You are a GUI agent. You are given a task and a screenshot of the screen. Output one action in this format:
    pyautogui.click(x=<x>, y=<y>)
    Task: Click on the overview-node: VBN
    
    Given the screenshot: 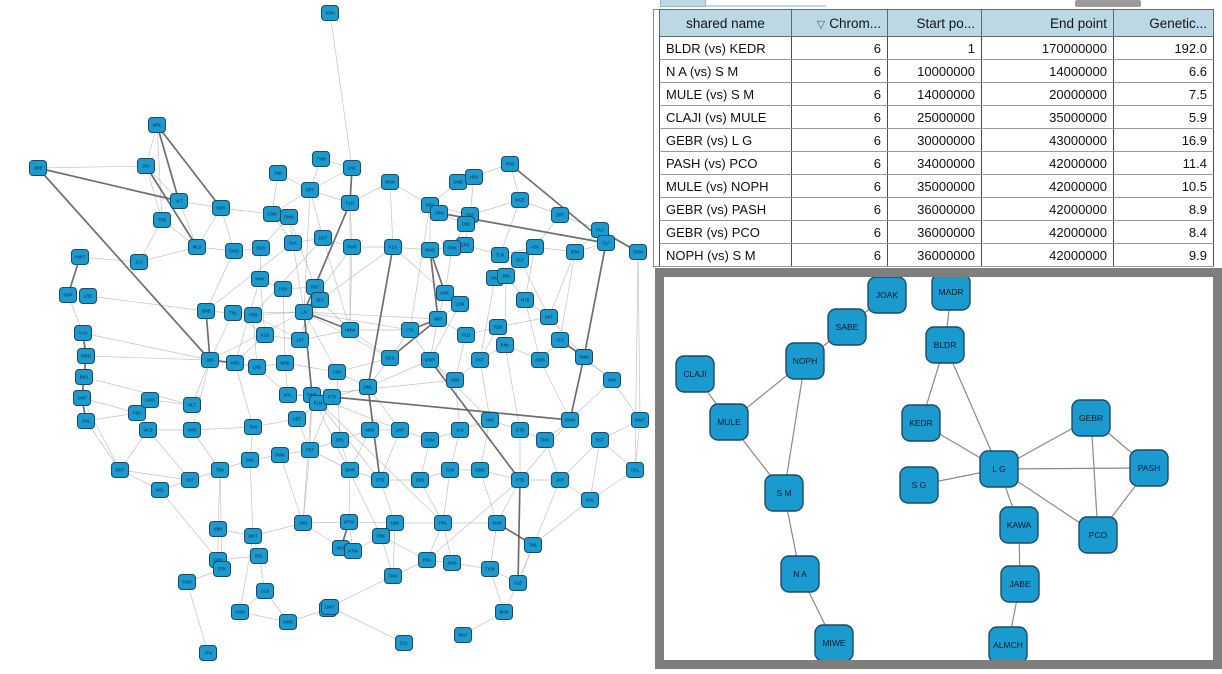 What is the action you would take?
    pyautogui.click(x=218, y=529)
    